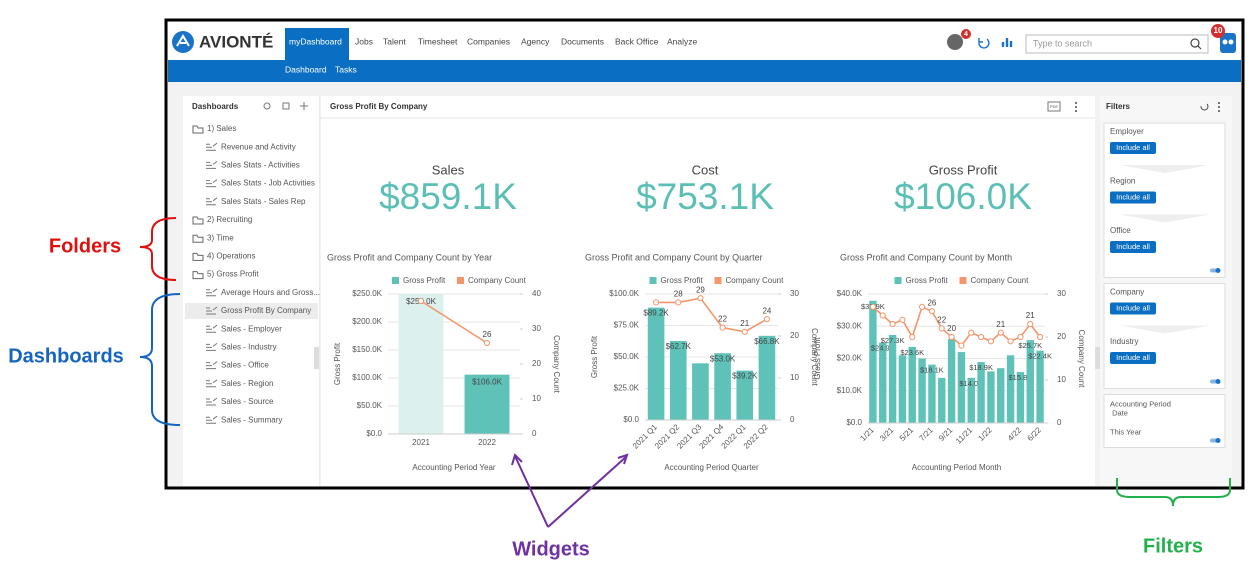 The width and height of the screenshot is (1259, 573). What do you see at coordinates (346, 69) in the screenshot?
I see `subnav-item: Tasks` at bounding box center [346, 69].